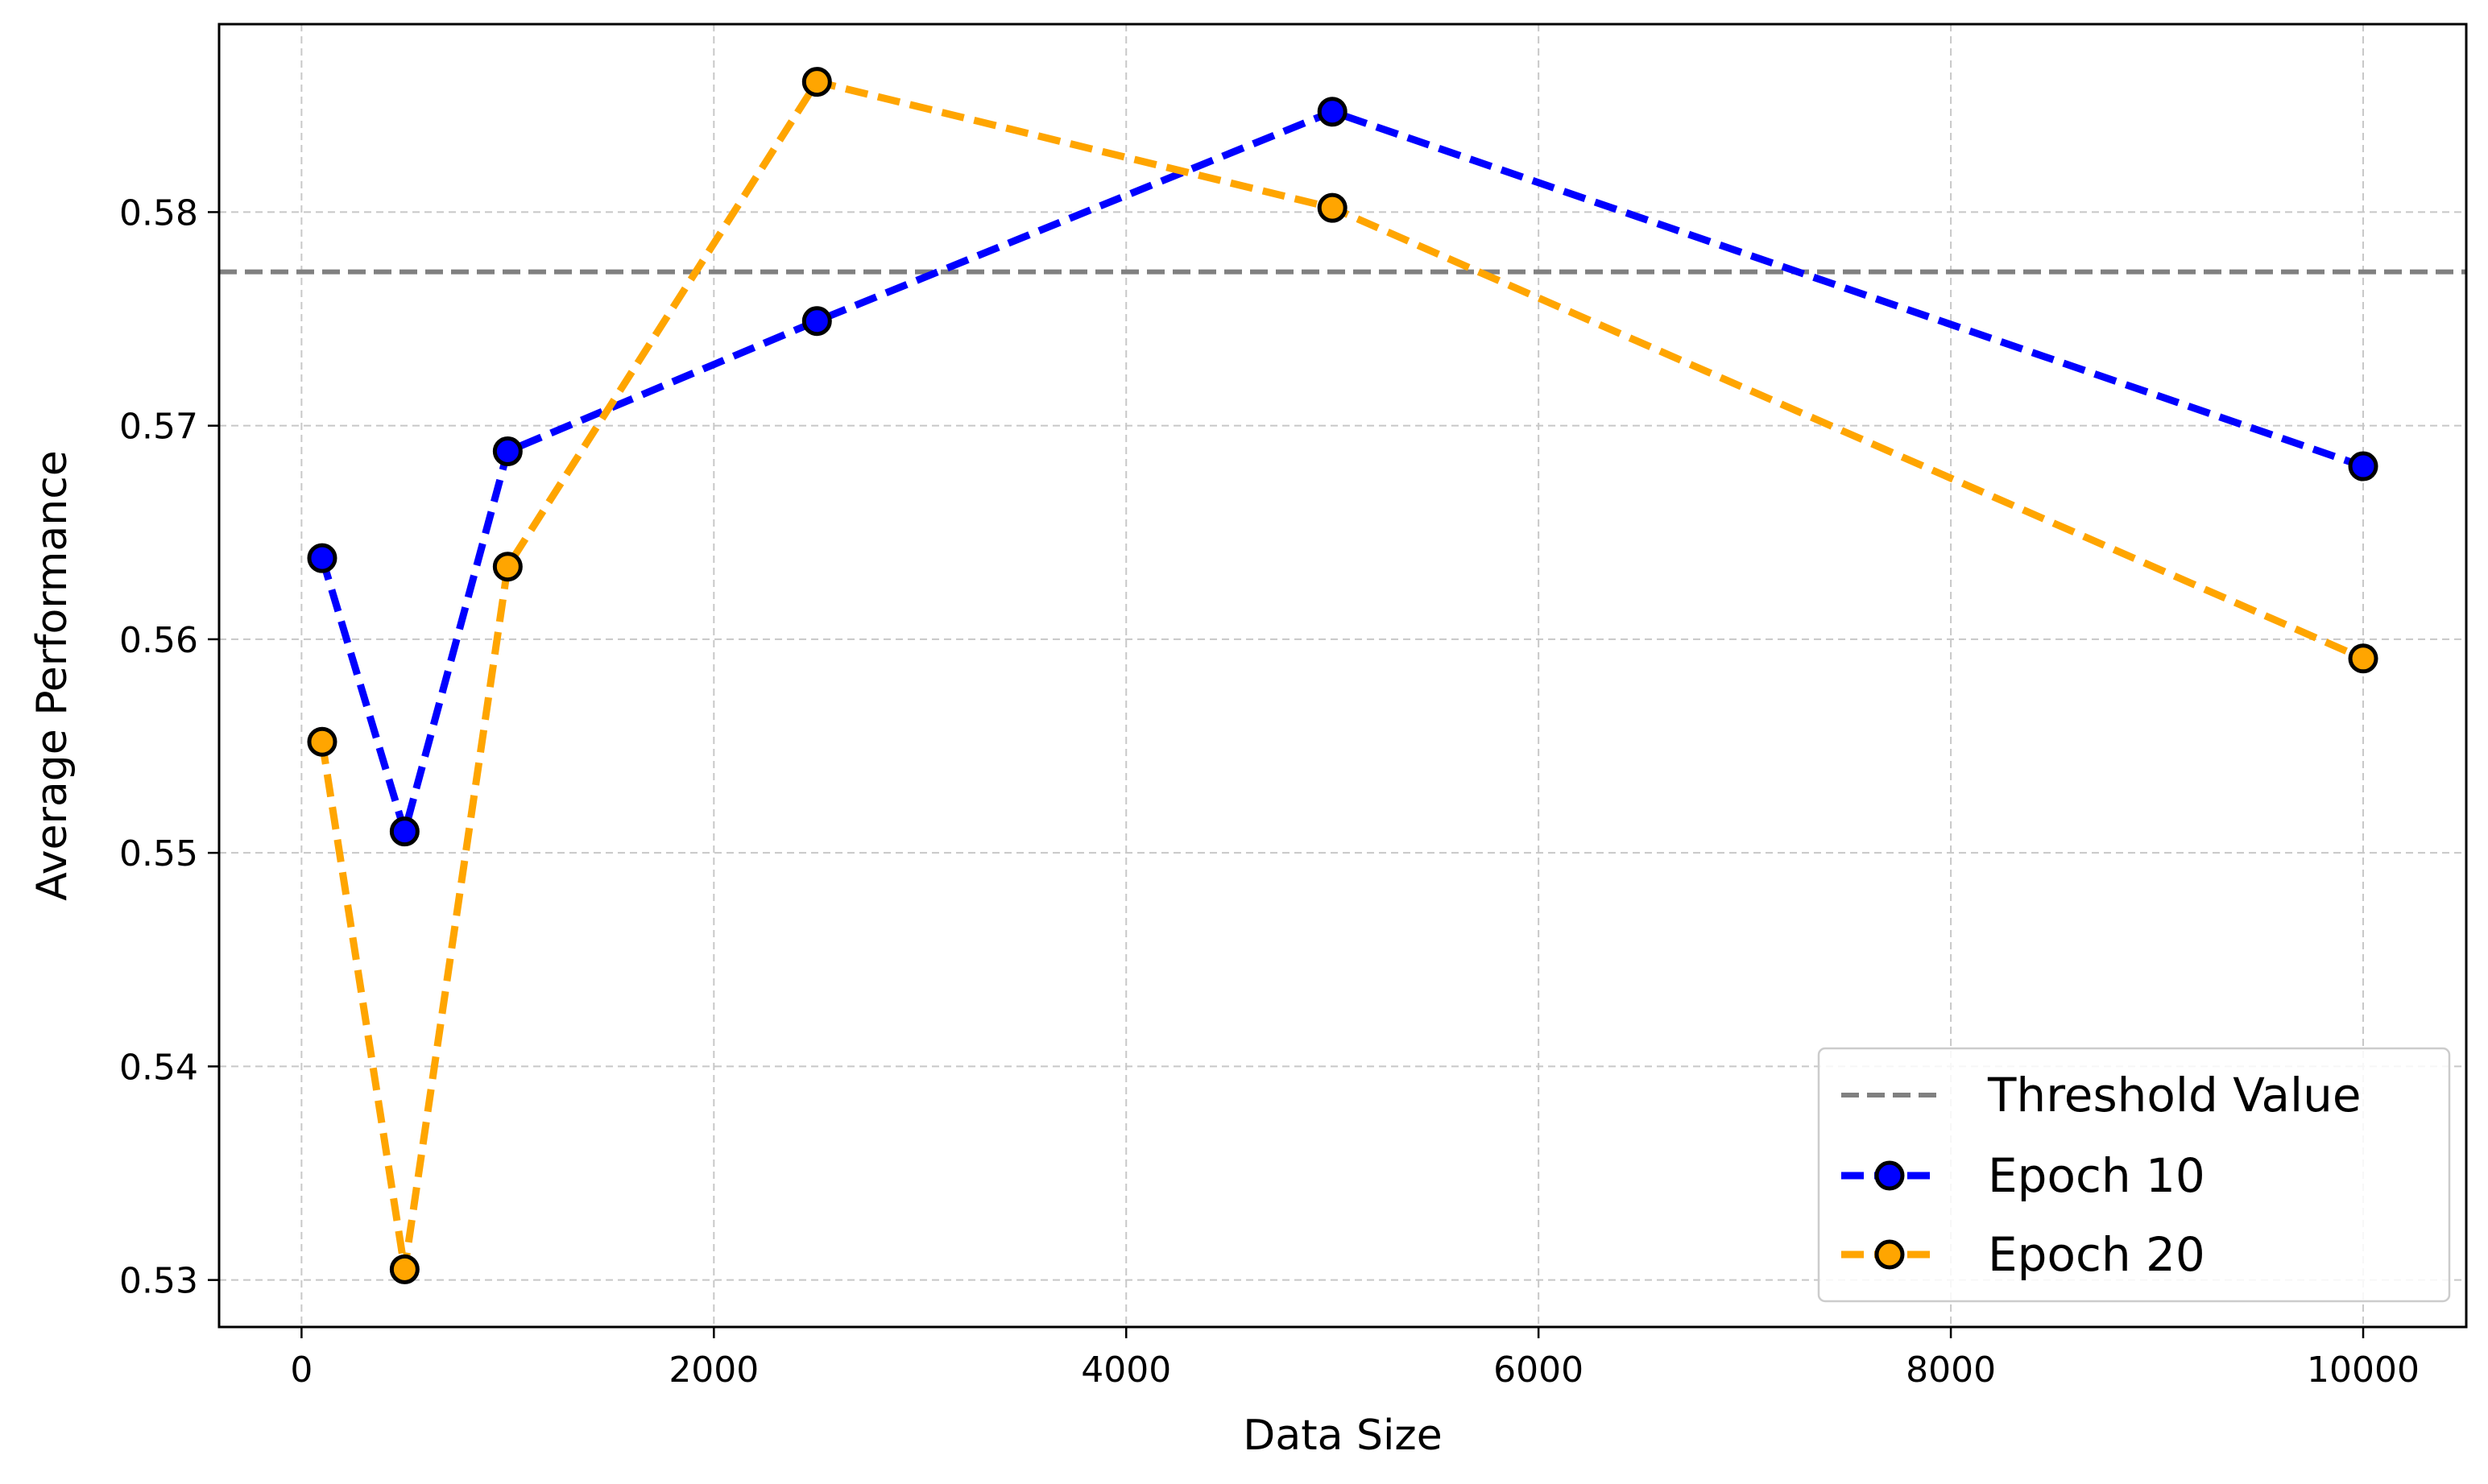 Image resolution: width=2488 pixels, height=1484 pixels. What do you see at coordinates (158, 640) in the screenshot?
I see `y-tick-label: 0.56` at bounding box center [158, 640].